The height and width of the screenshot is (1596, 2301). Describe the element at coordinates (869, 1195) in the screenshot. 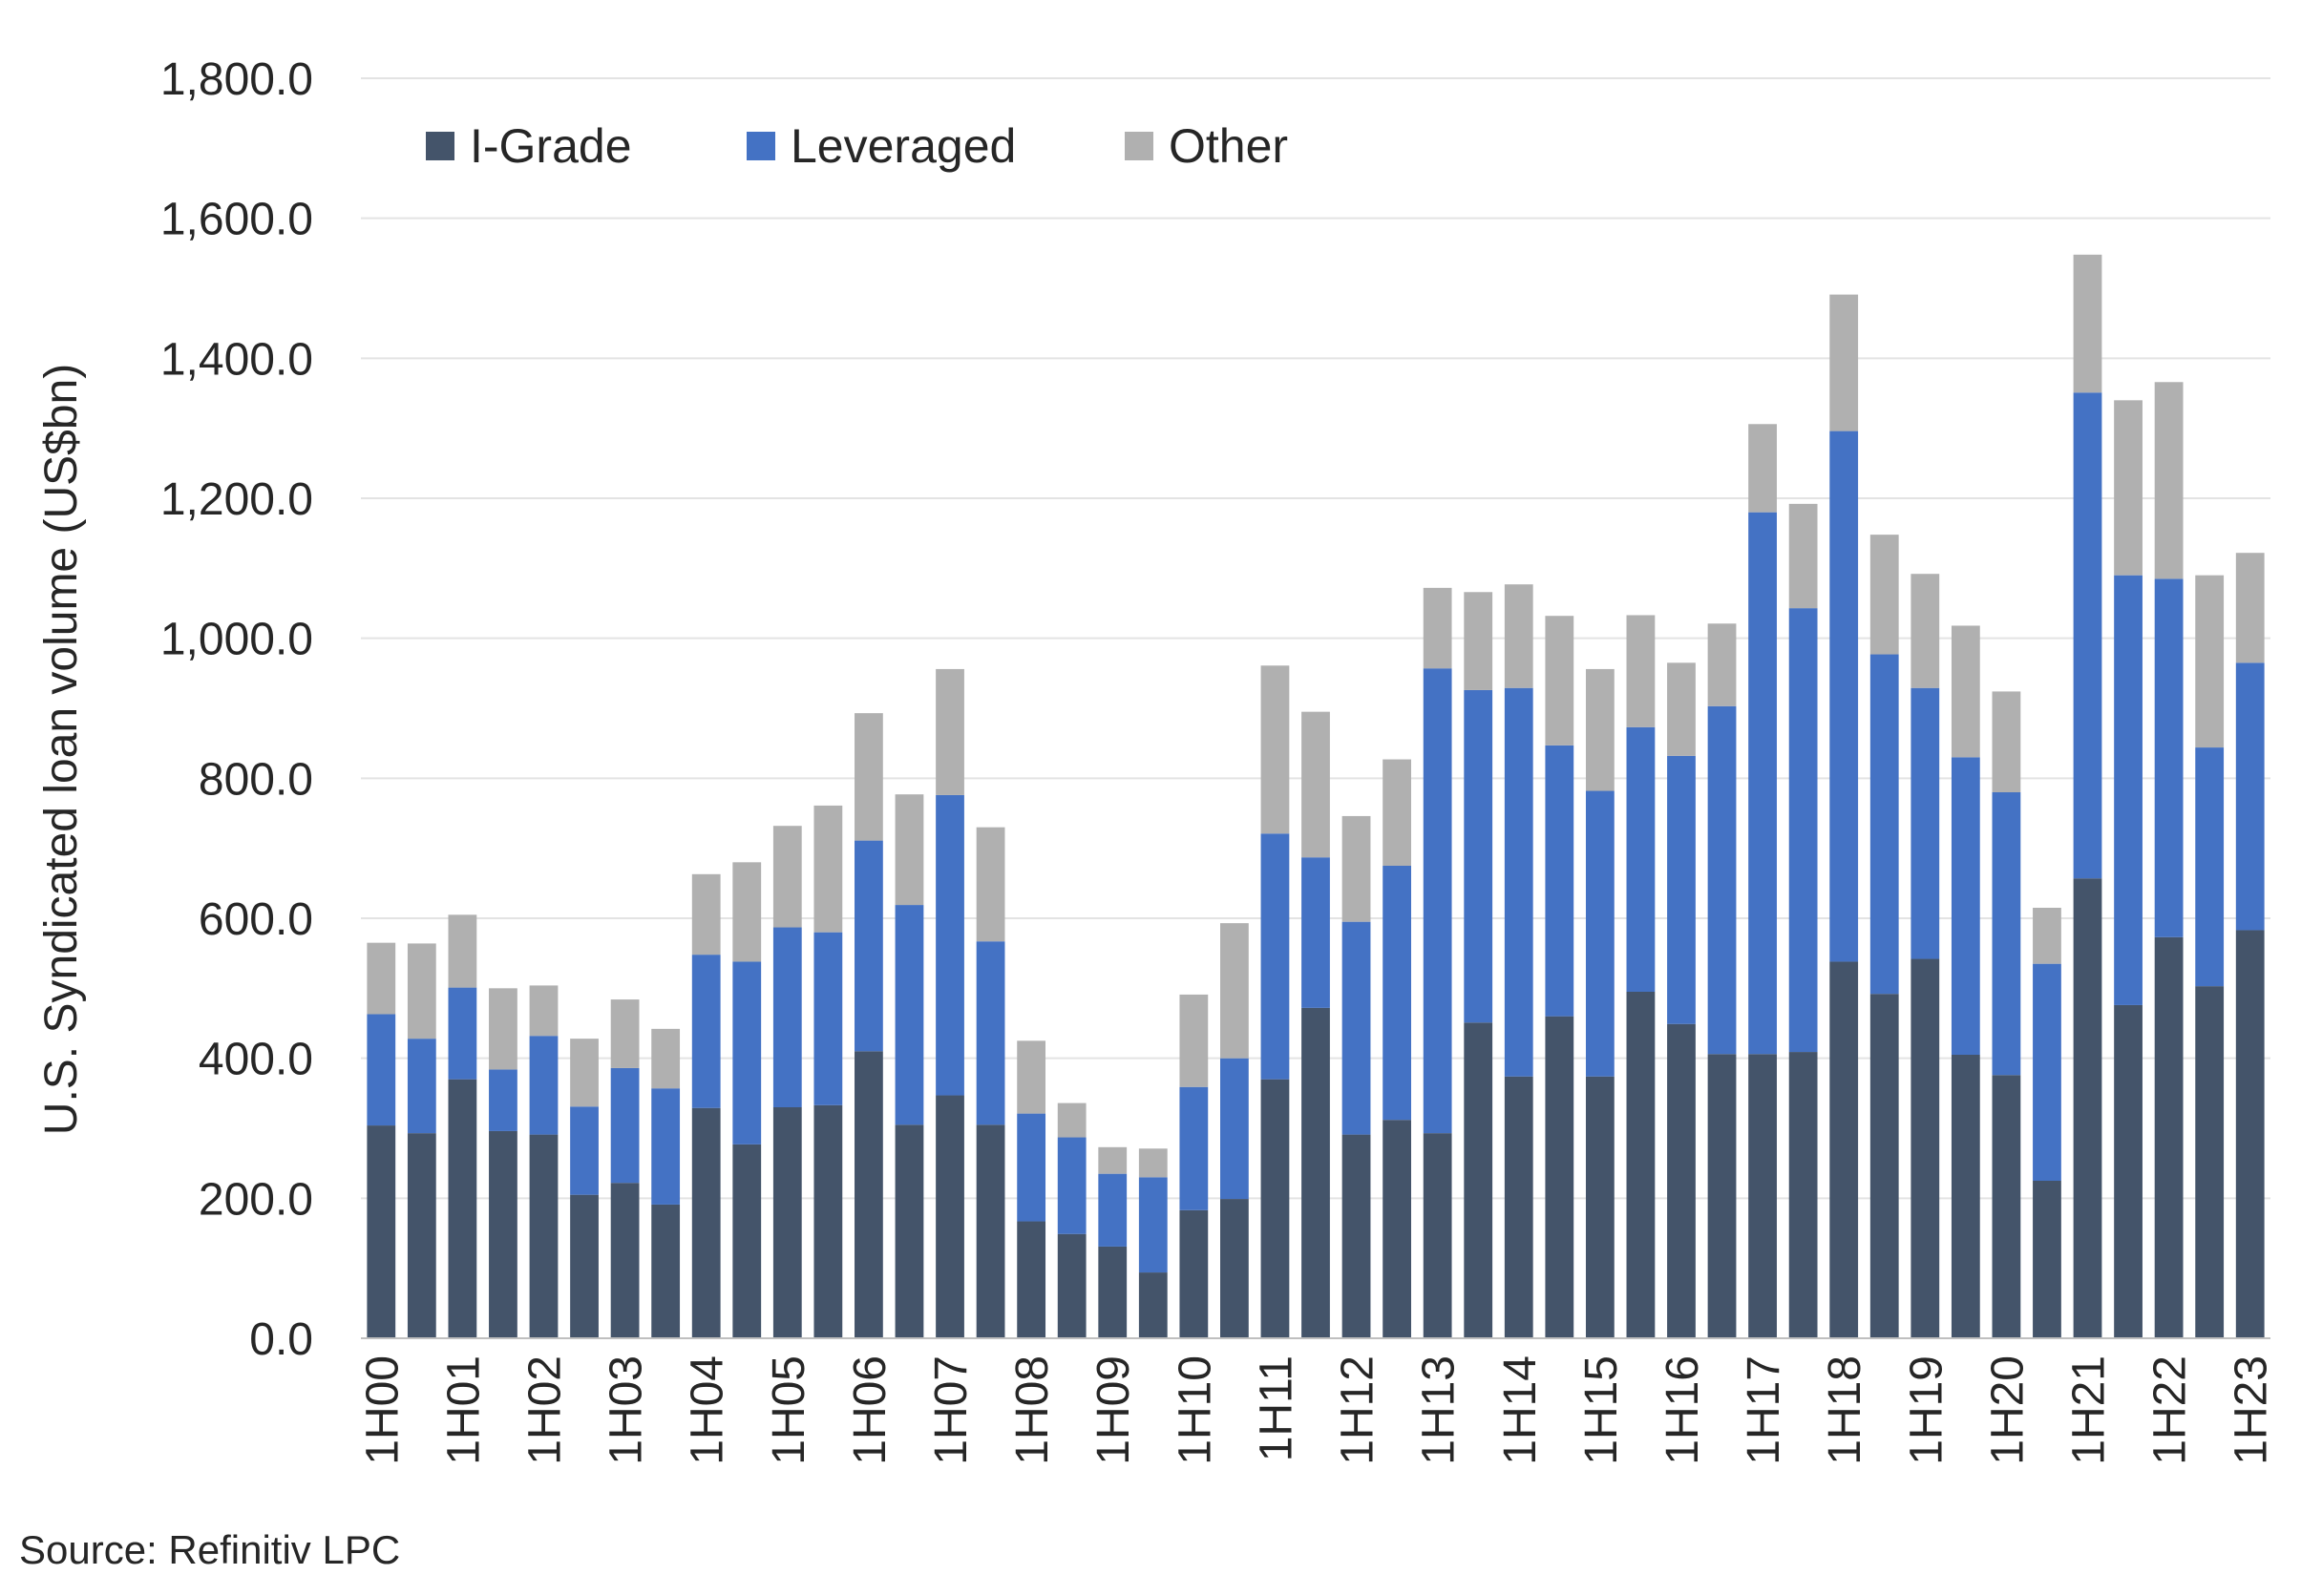

I see `bar-i-grade-1h06` at that location.